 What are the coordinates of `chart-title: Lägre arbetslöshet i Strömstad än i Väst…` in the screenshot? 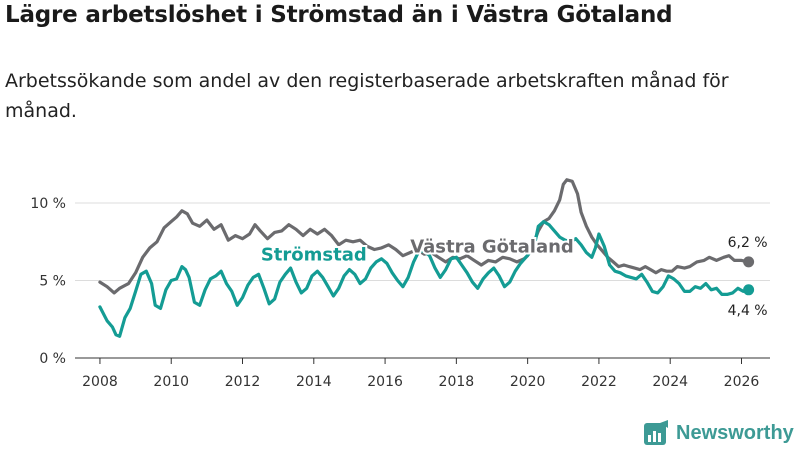 It's located at (339, 15).